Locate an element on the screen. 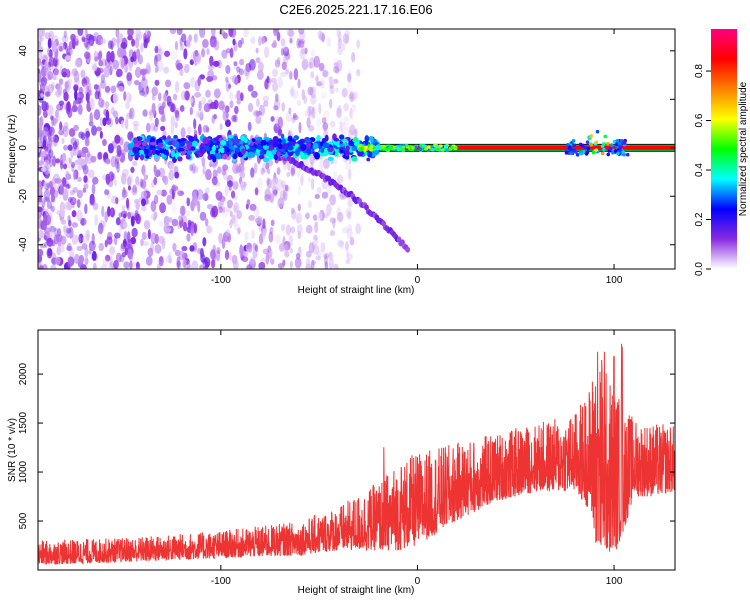 The image size is (750, 600). colorbar-label: Normalized spectral amplitude is located at coordinates (743, 148).